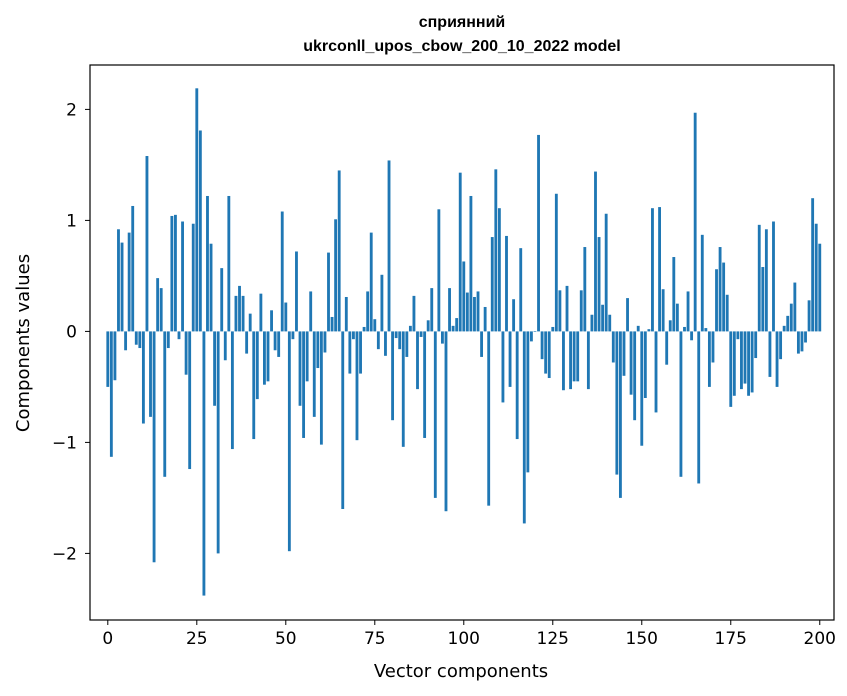  What do you see at coordinates (64, 443) in the screenshot?
I see `y-tick-label: −1` at bounding box center [64, 443].